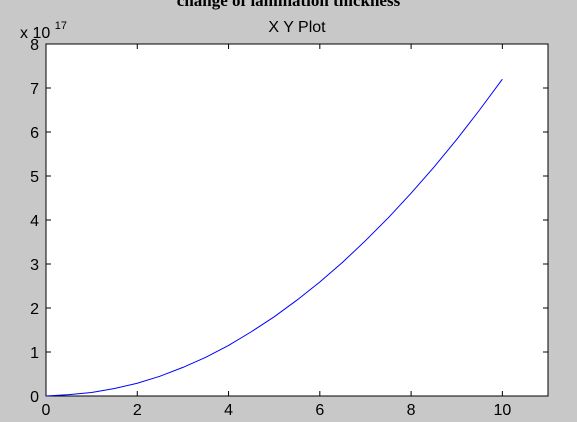  I want to click on figure-caption: change of lamination thickness, so click(288, 5).